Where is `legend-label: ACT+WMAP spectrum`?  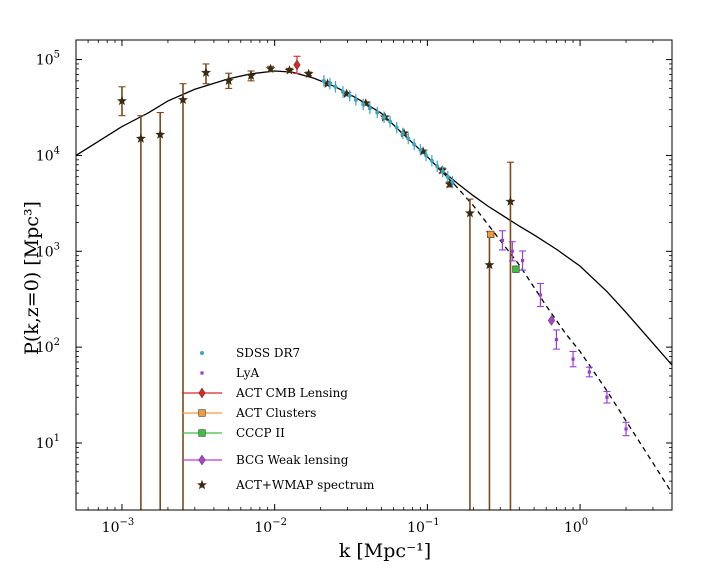
legend-label: ACT+WMAP spectrum is located at coordinates (305, 485).